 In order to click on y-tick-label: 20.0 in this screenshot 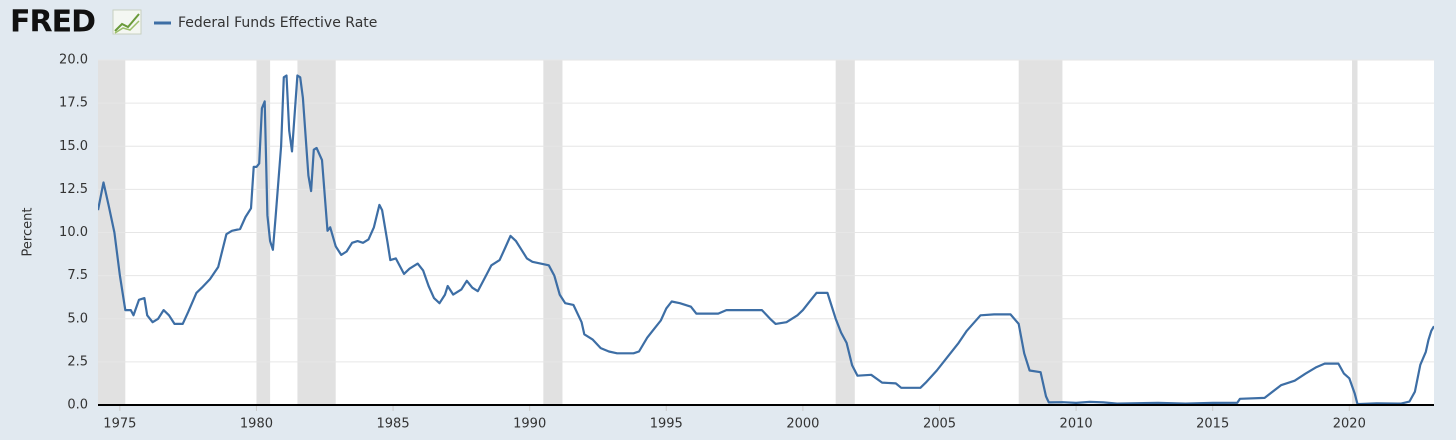, I will do `click(73, 60)`.